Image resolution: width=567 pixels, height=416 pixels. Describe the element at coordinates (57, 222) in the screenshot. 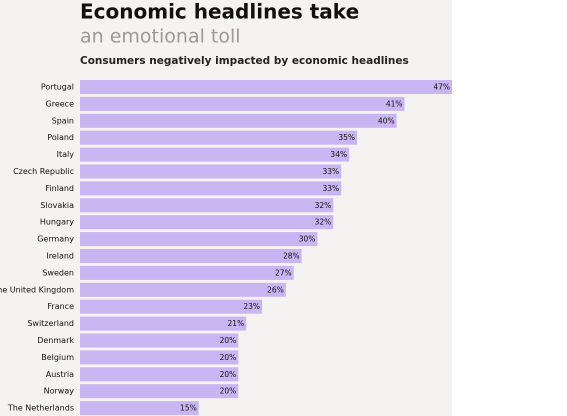

I see `category-label: Hungary` at that location.